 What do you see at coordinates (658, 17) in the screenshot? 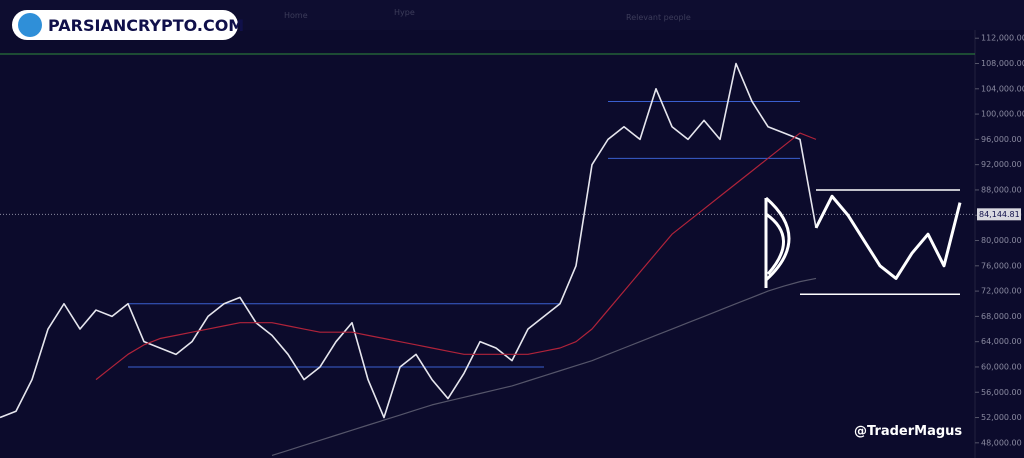
I see `nav-item: Relevant people` at bounding box center [658, 17].